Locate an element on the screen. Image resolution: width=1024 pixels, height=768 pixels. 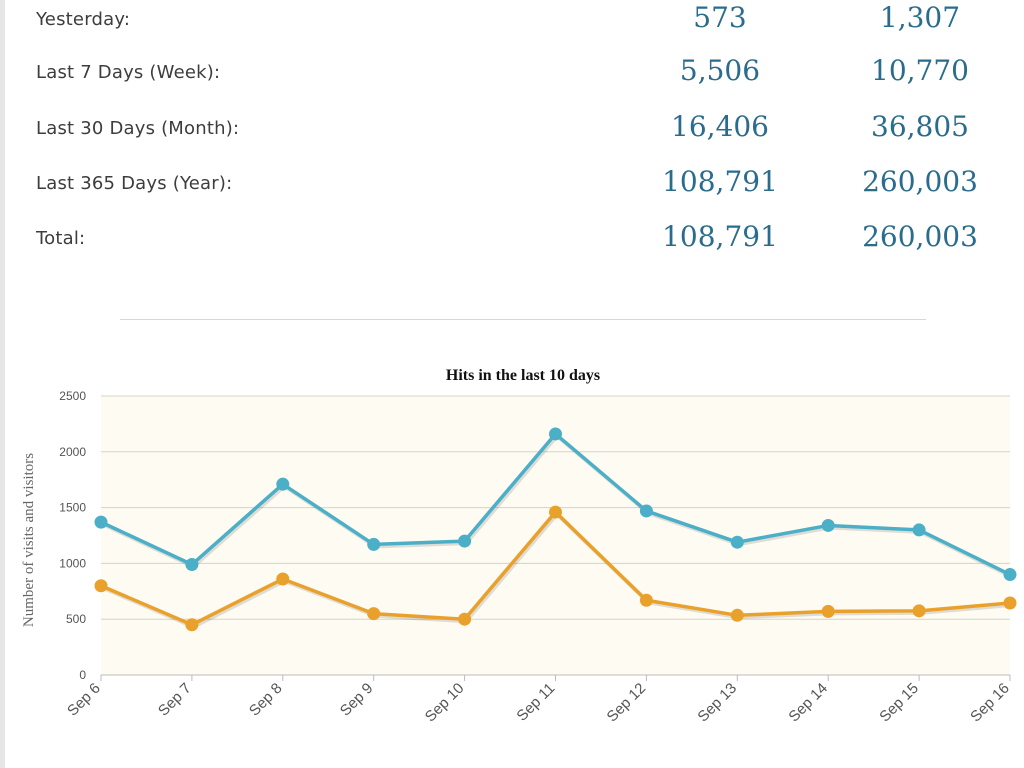
stat-label: Last 30 Days (Month): is located at coordinates (138, 128).